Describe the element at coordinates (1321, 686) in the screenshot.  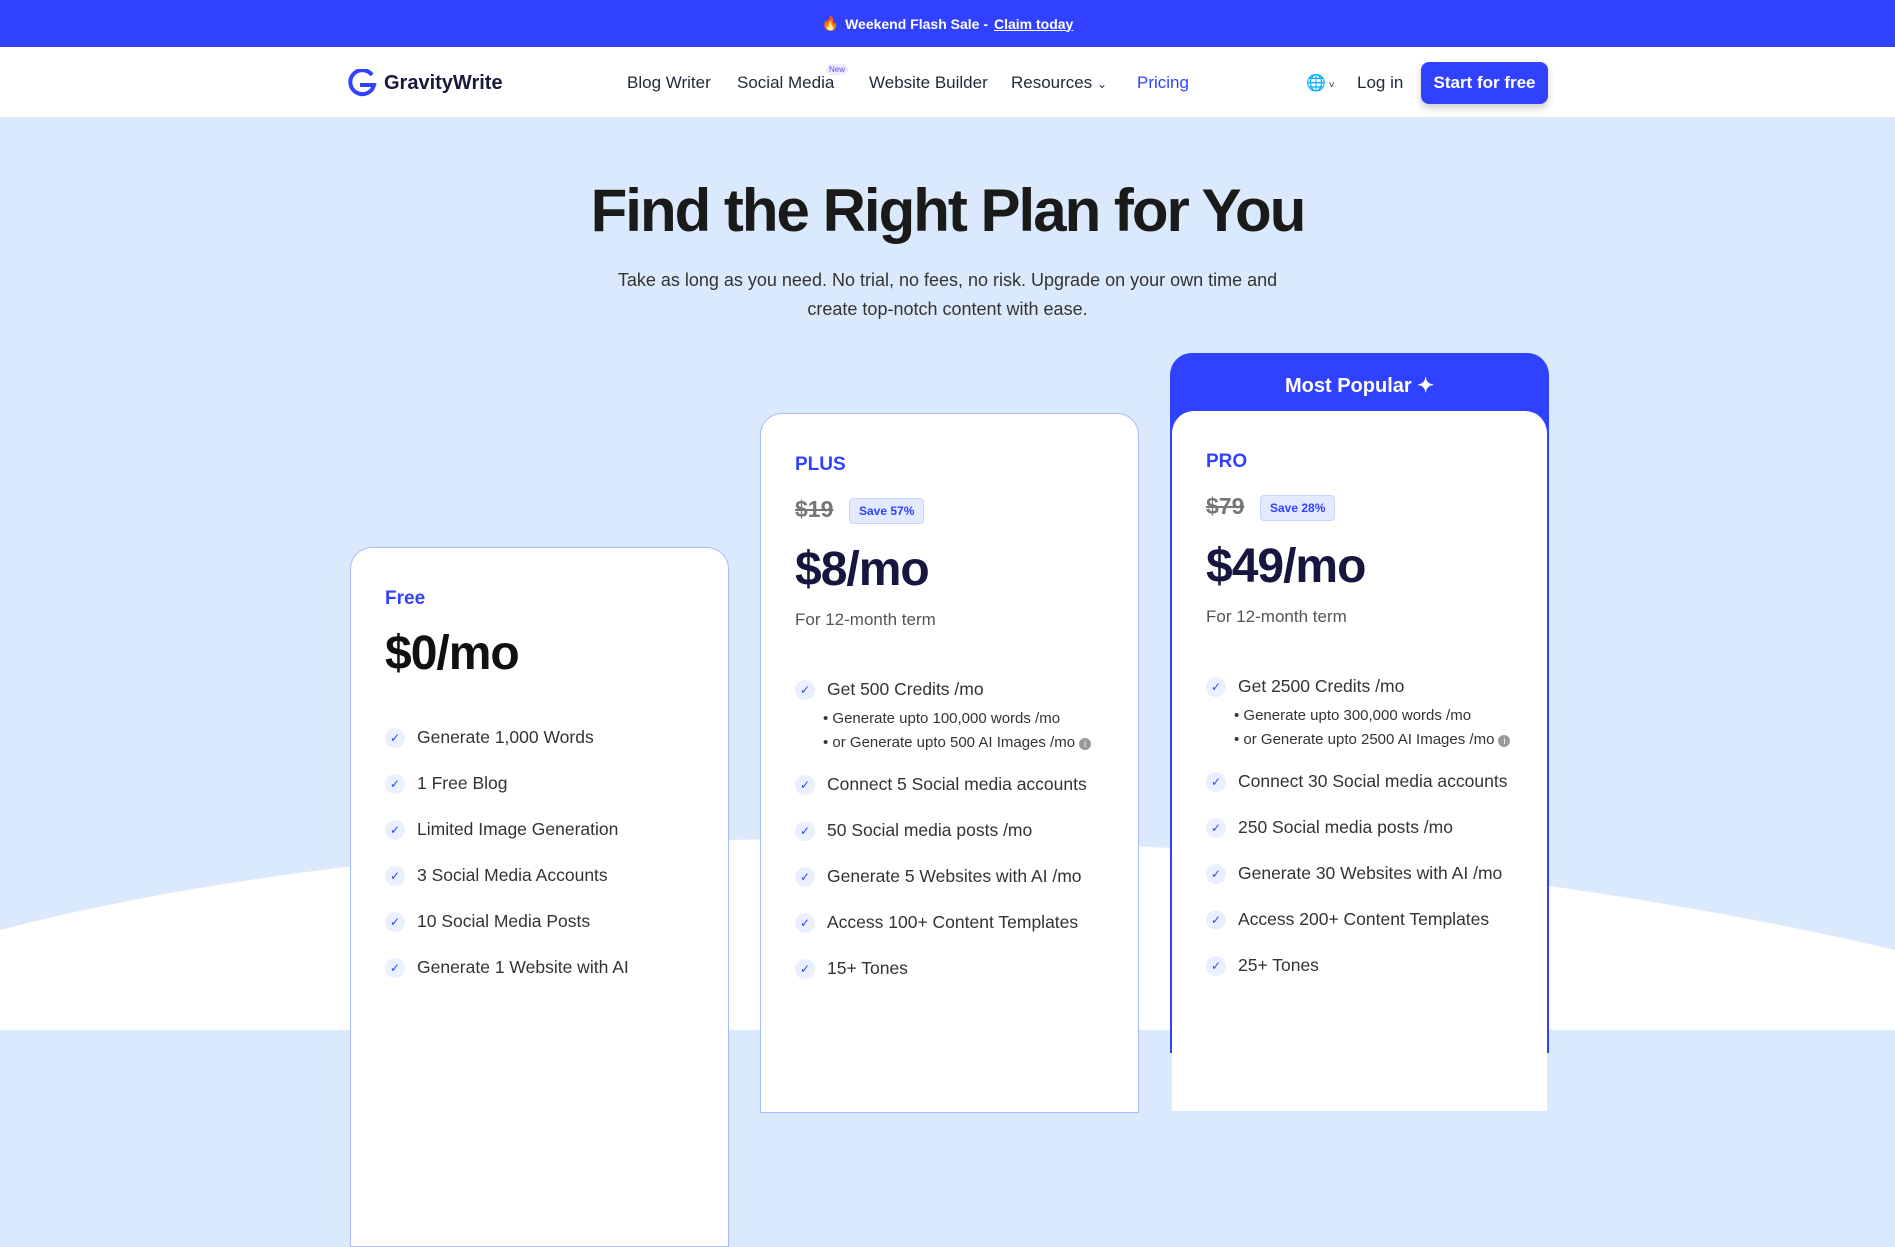
I see `feature-text: Get 2500 Credits /mo` at that location.